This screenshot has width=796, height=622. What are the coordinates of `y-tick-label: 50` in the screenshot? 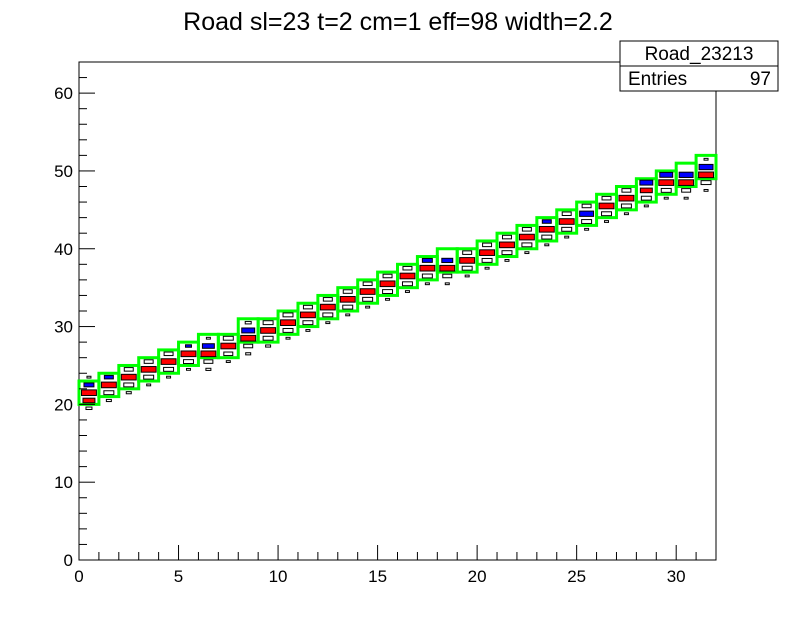 It's located at (63, 171).